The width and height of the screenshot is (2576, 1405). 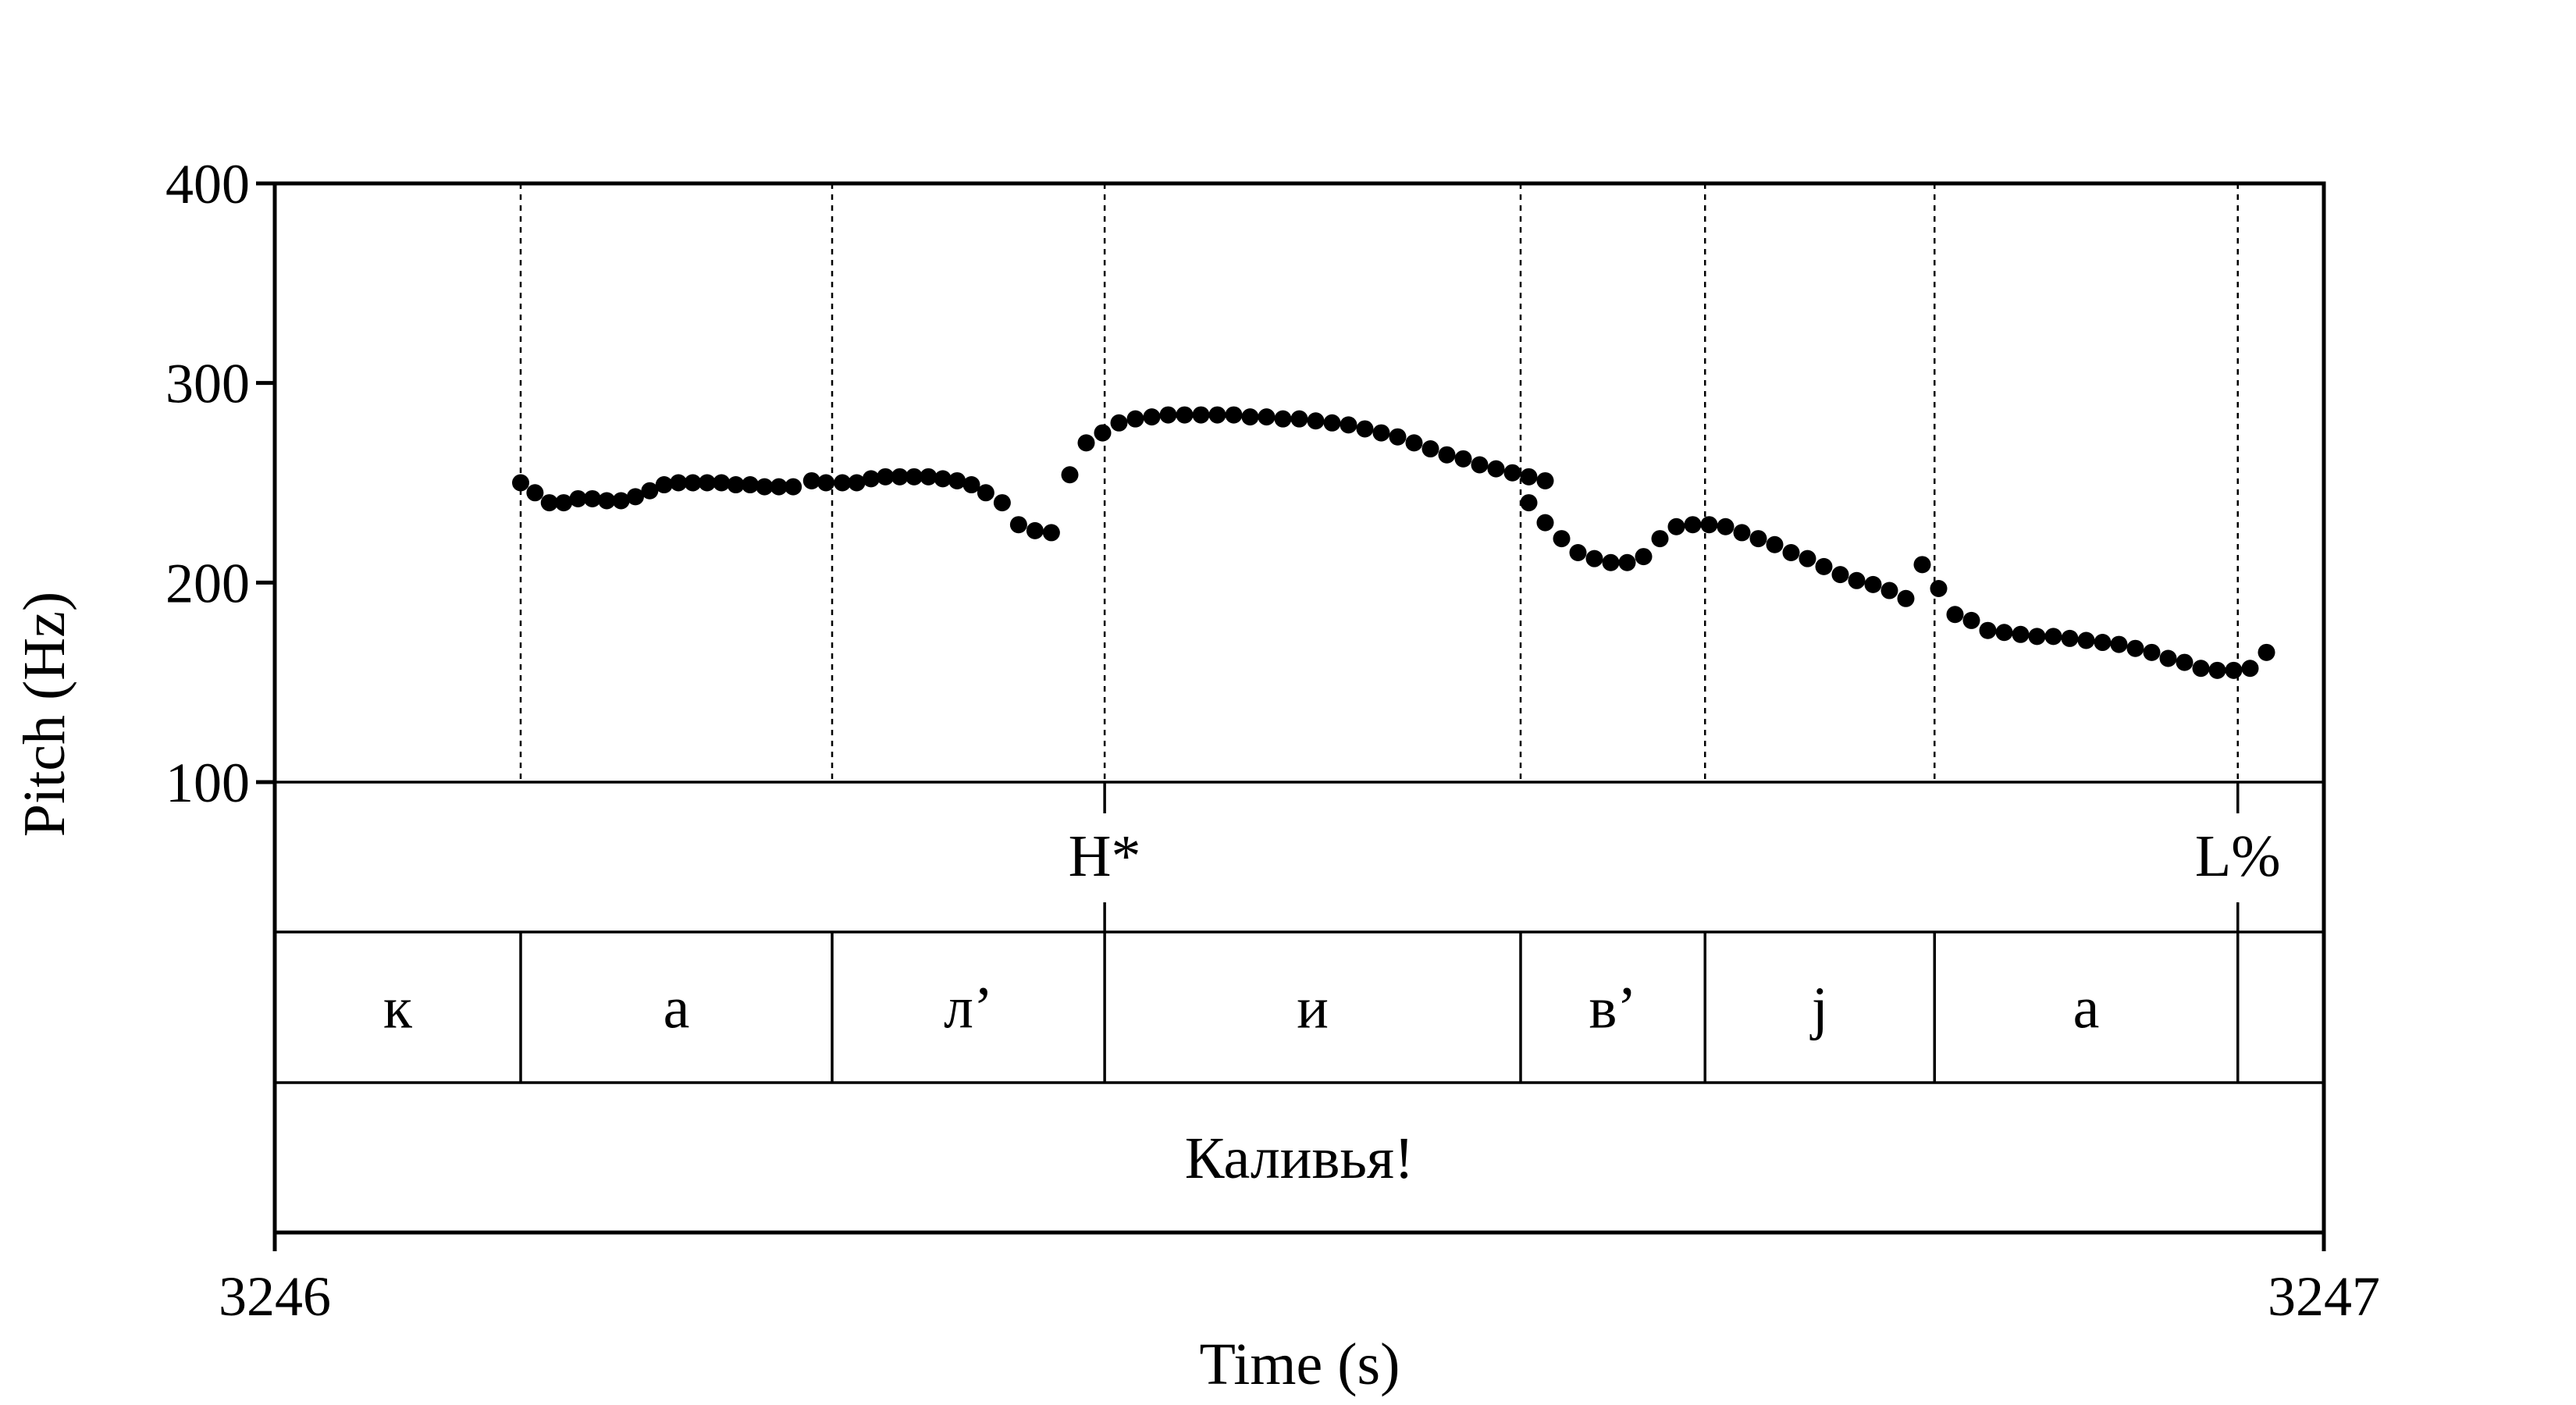 What do you see at coordinates (207, 184) in the screenshot?
I see `y-tick-label: 400` at bounding box center [207, 184].